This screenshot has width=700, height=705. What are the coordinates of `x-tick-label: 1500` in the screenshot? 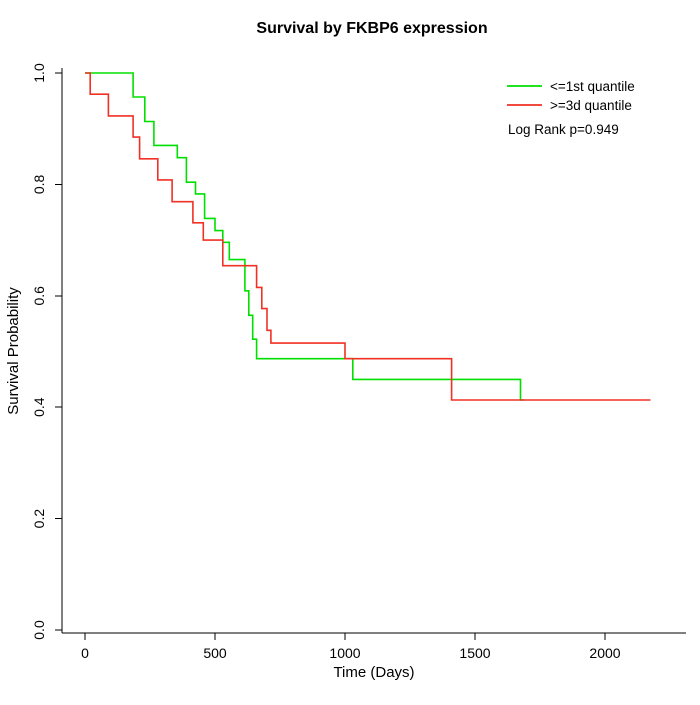 It's located at (474, 653).